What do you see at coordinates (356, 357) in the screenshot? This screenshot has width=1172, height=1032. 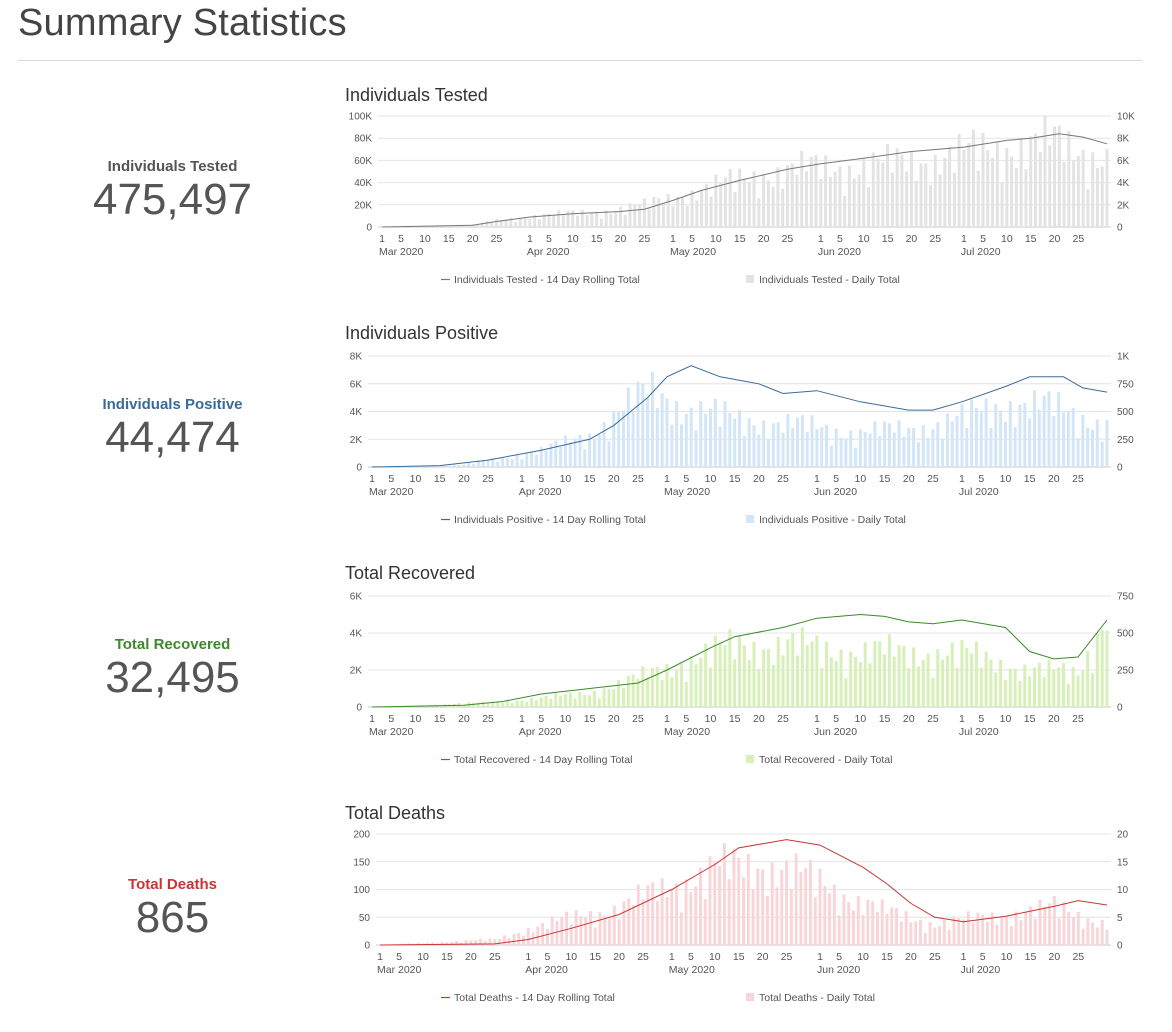 I see `left-axis-tick-label: 8K` at bounding box center [356, 357].